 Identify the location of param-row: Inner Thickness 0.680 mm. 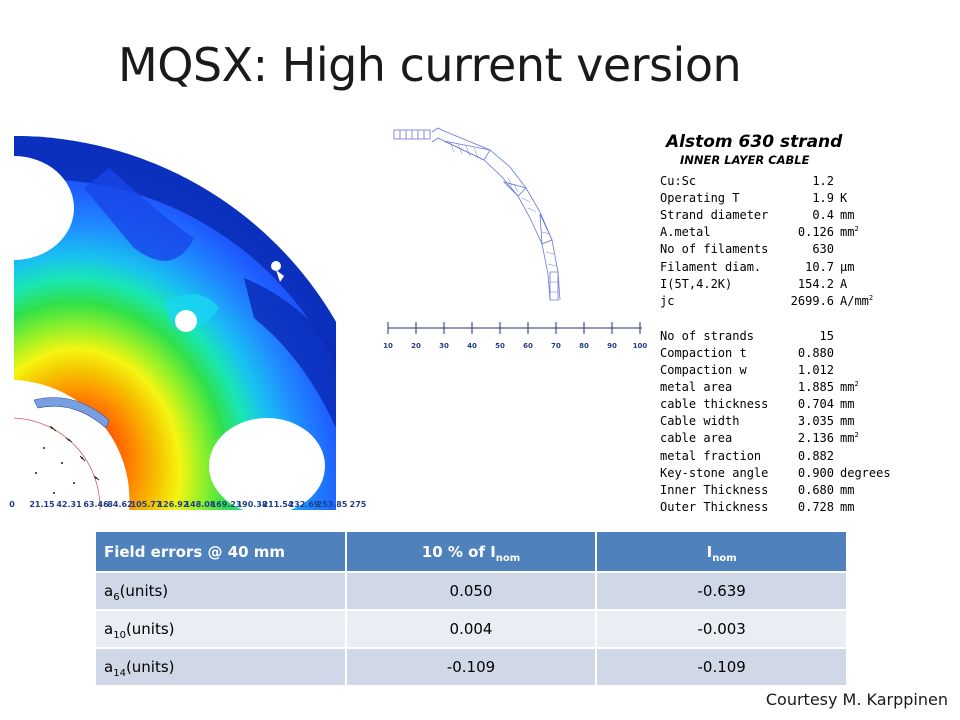
(808, 491).